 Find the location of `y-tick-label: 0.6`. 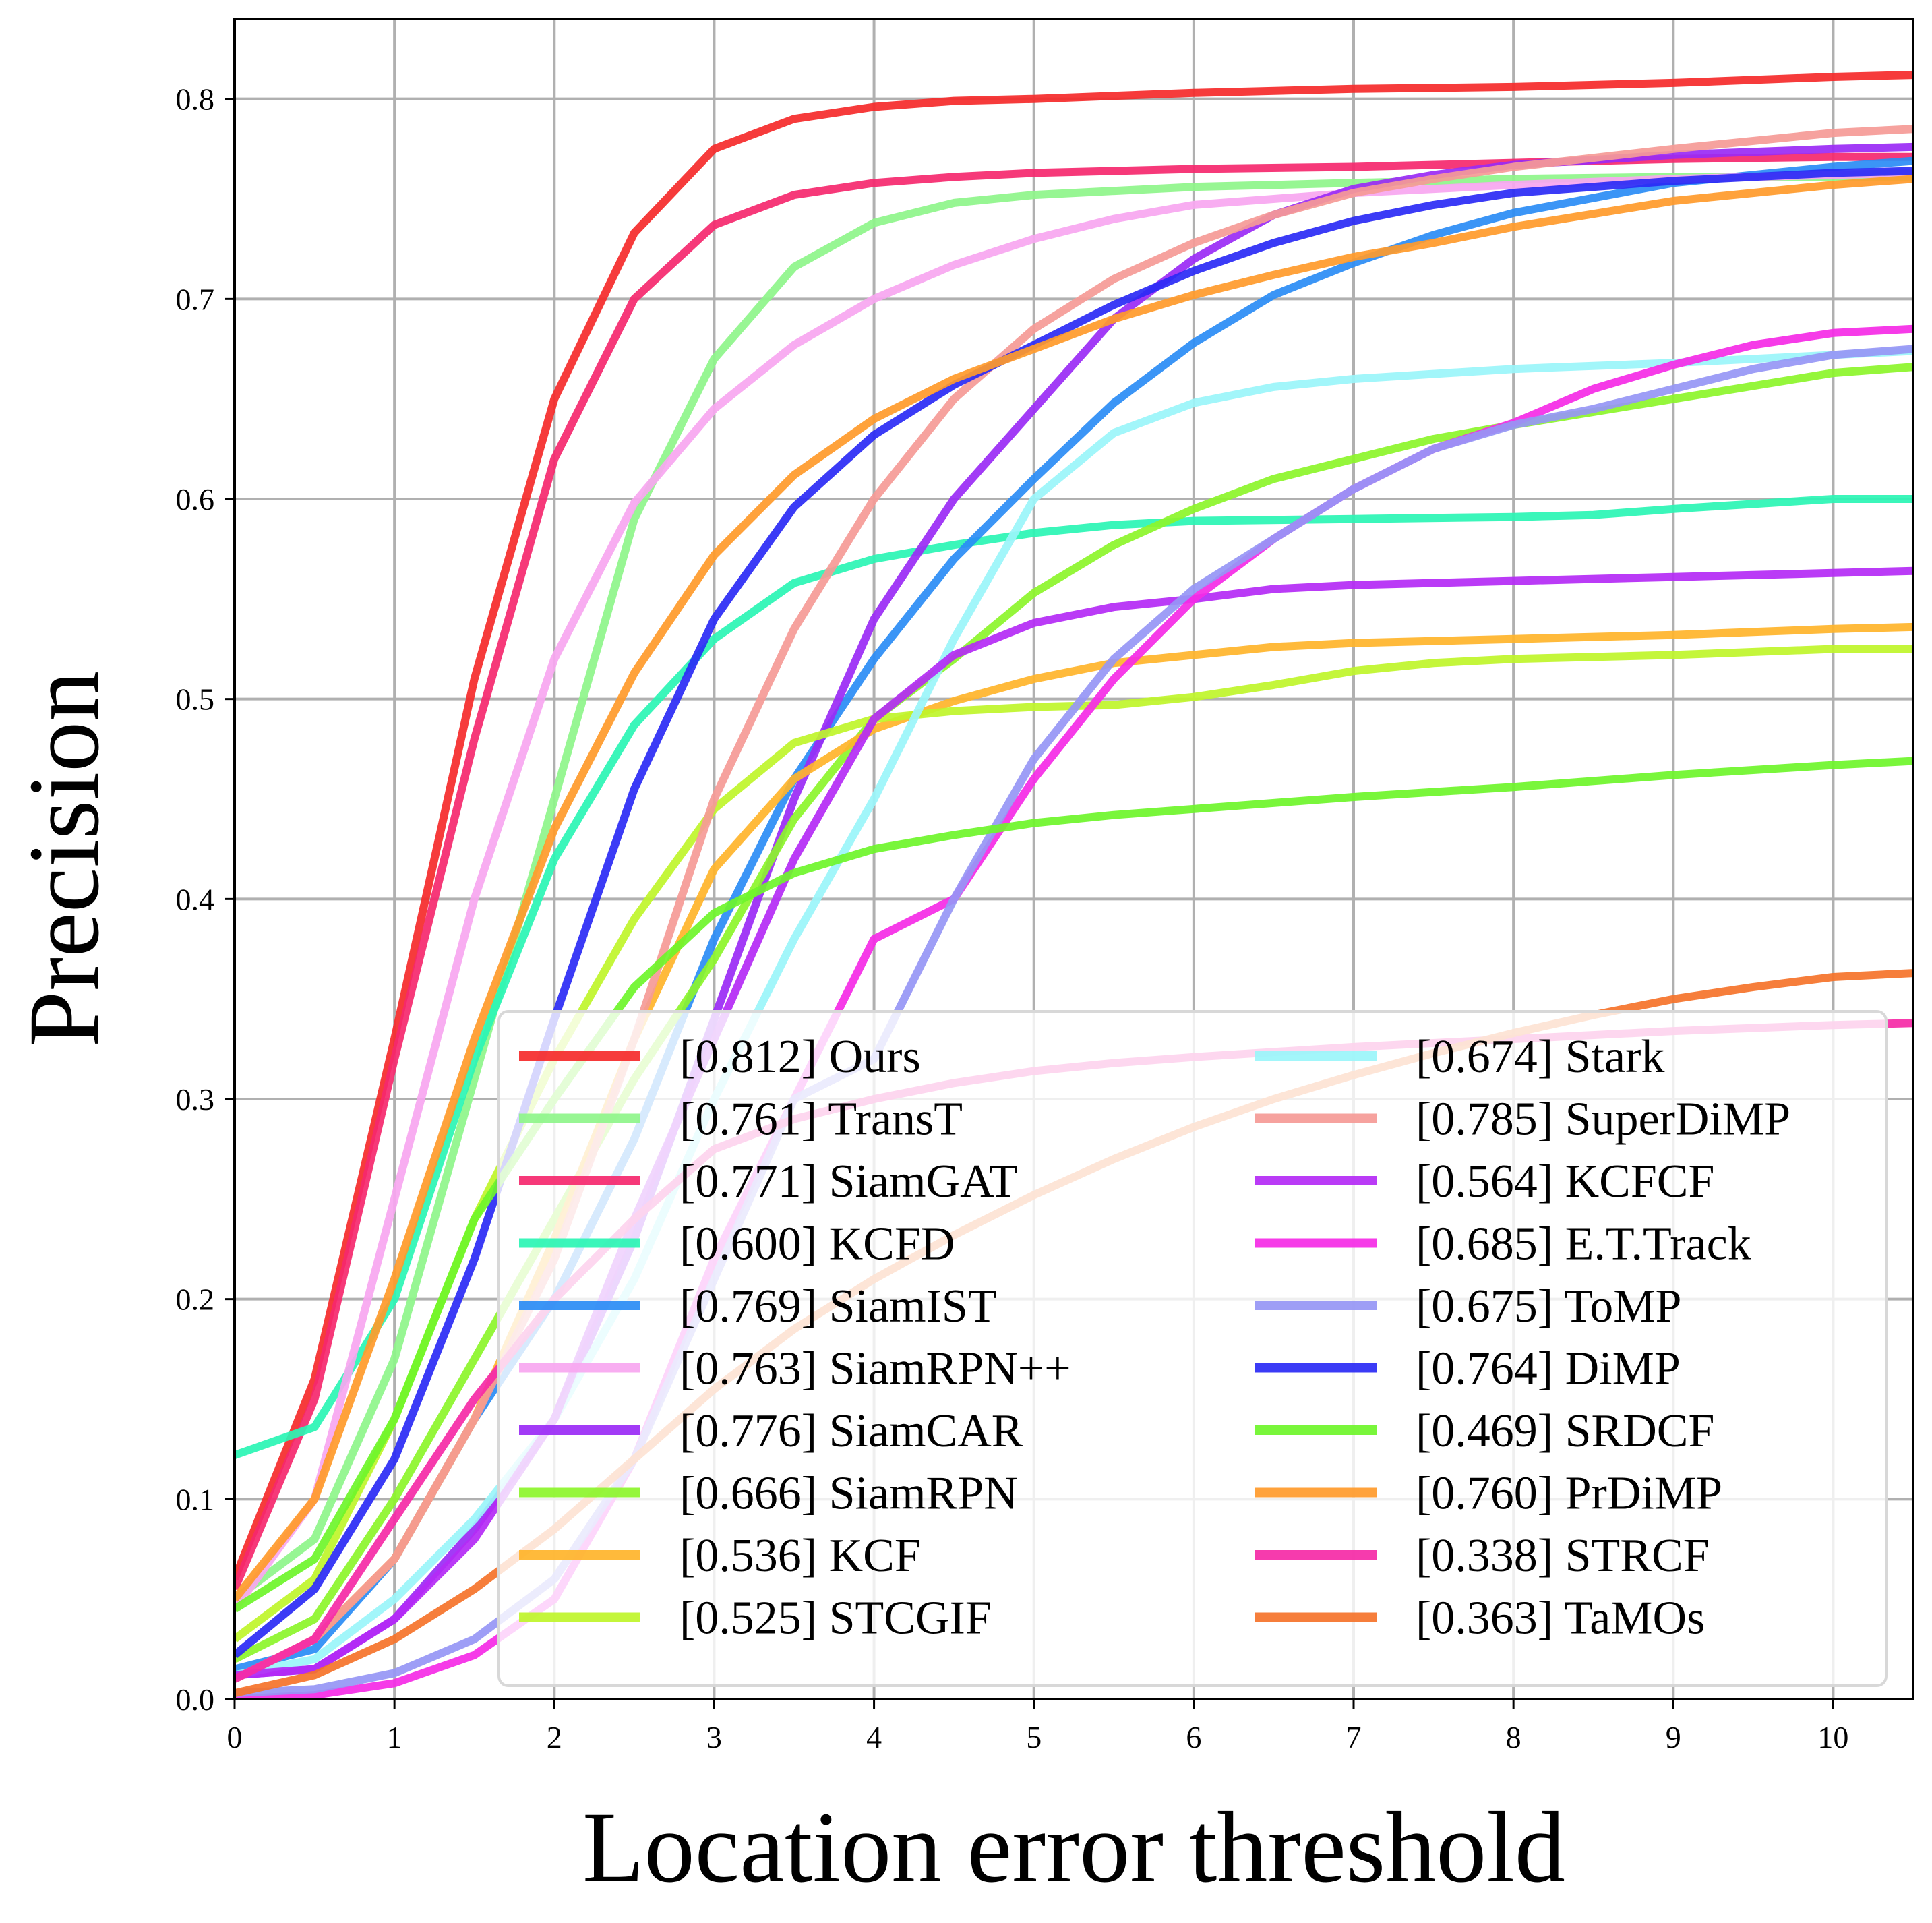

y-tick-label: 0.6 is located at coordinates (195, 499).